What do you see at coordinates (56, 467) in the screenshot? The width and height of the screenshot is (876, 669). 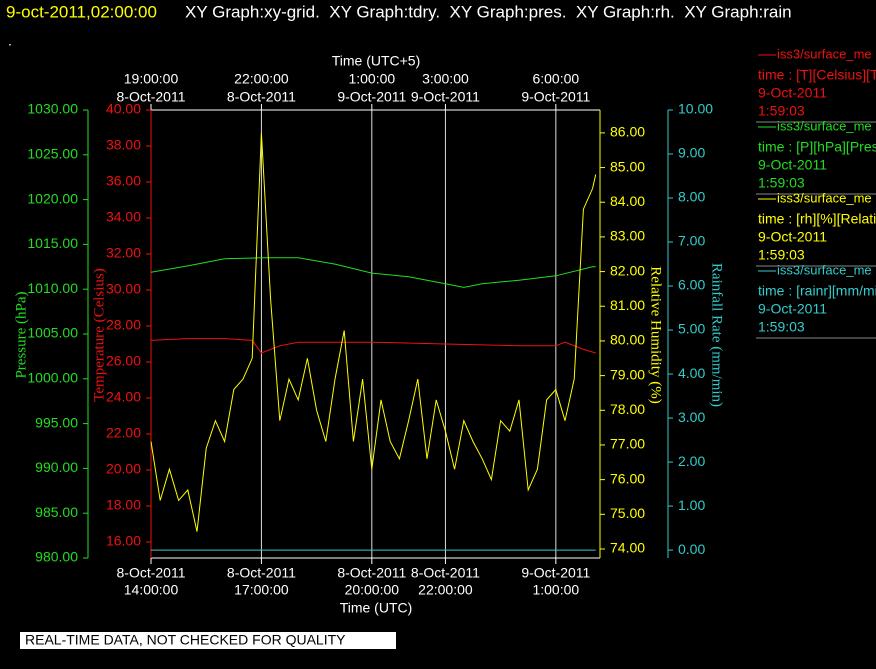 I see `y-tick-label: 990.00` at bounding box center [56, 467].